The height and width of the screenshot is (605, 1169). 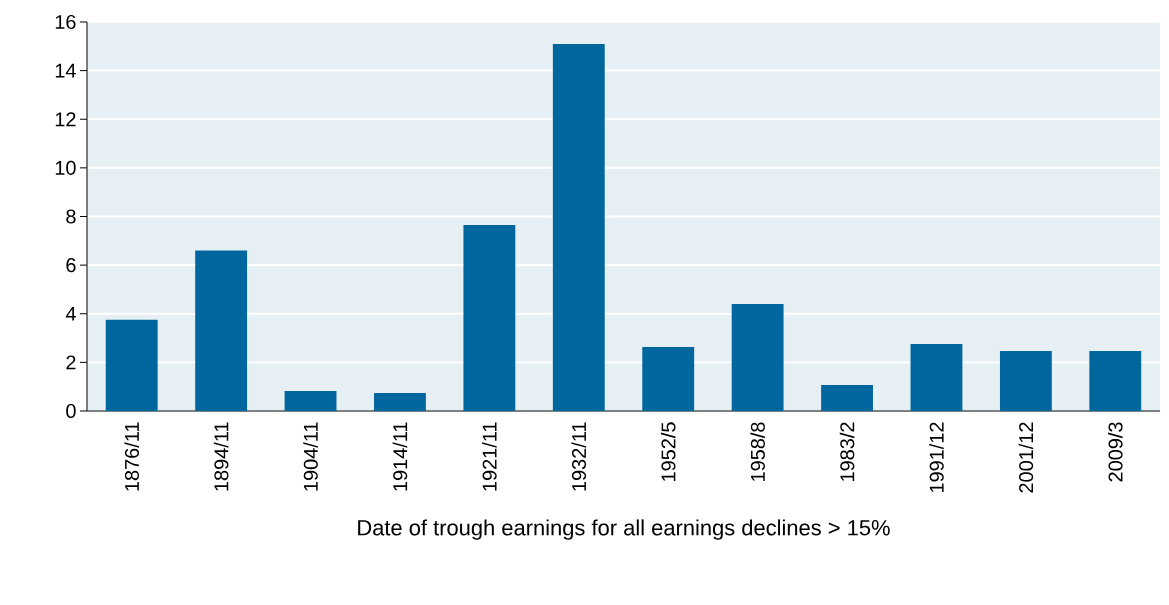 I want to click on y-tick-label: 8, so click(x=71, y=216).